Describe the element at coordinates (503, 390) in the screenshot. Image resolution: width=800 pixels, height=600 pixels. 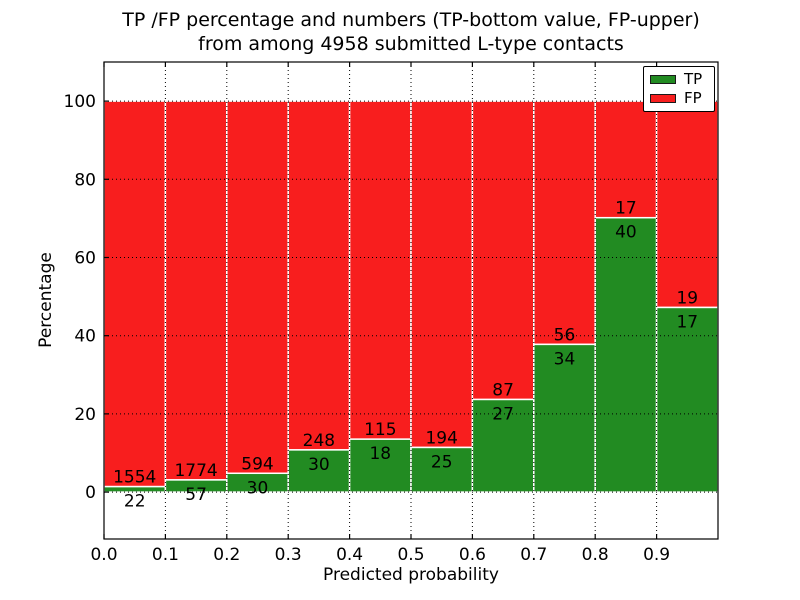
I see `fp-count-label: 87` at that location.